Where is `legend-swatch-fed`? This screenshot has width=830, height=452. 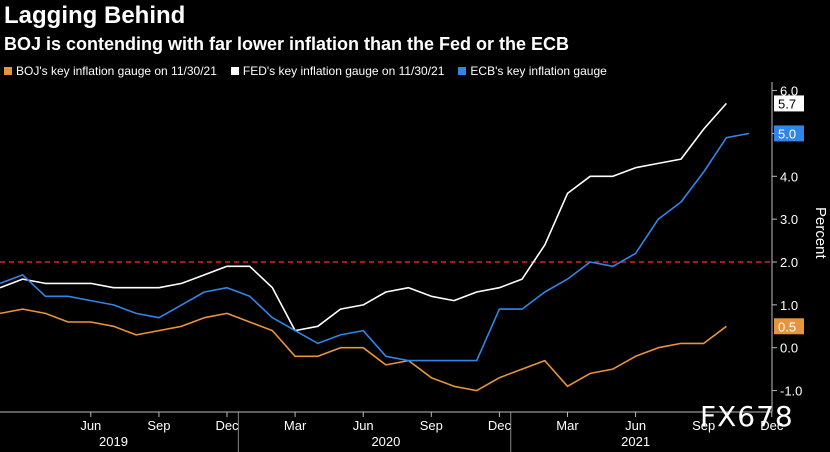 legend-swatch-fed is located at coordinates (234, 71).